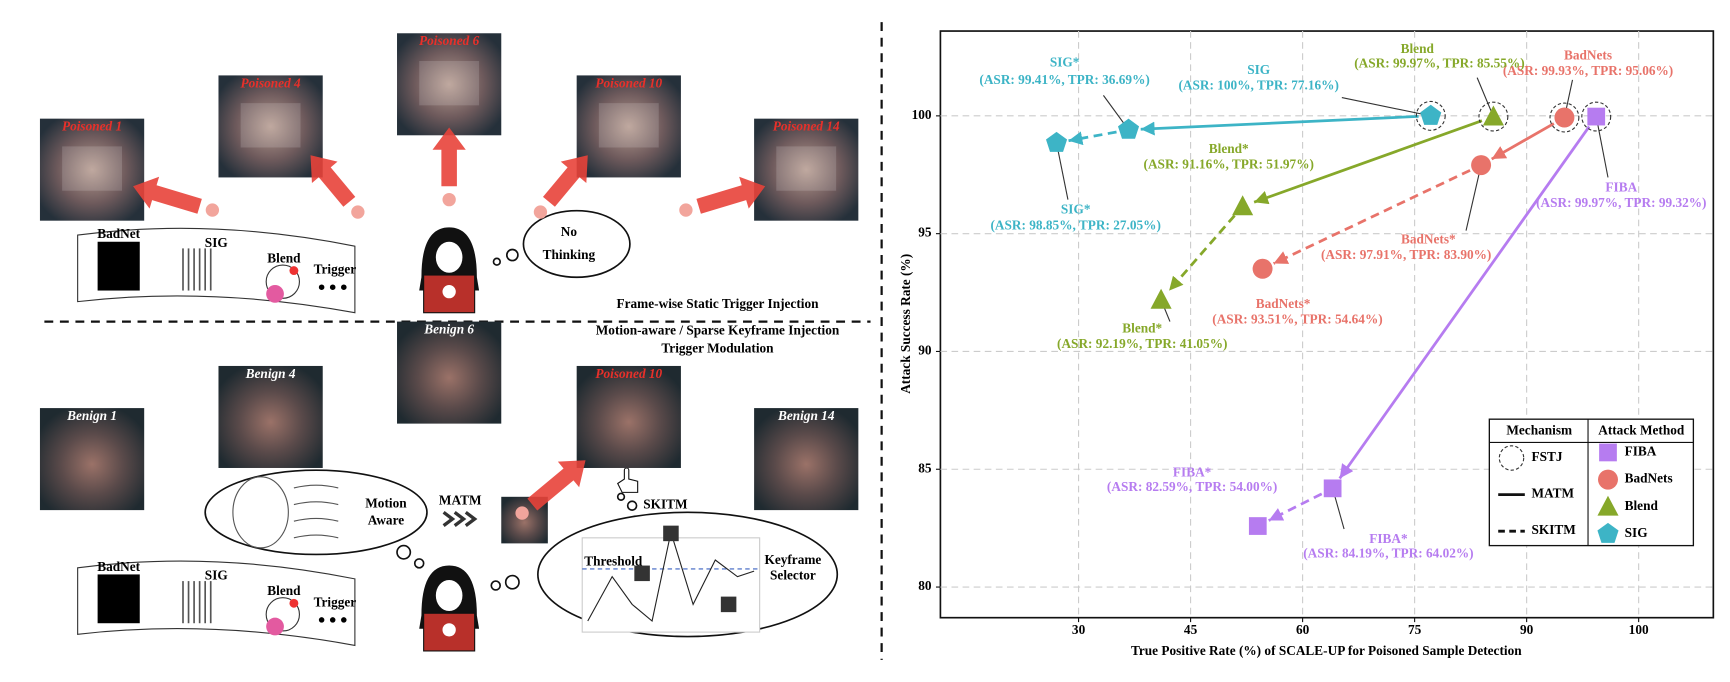  What do you see at coordinates (1588, 55) in the screenshot?
I see `point-name: BadNets` at bounding box center [1588, 55].